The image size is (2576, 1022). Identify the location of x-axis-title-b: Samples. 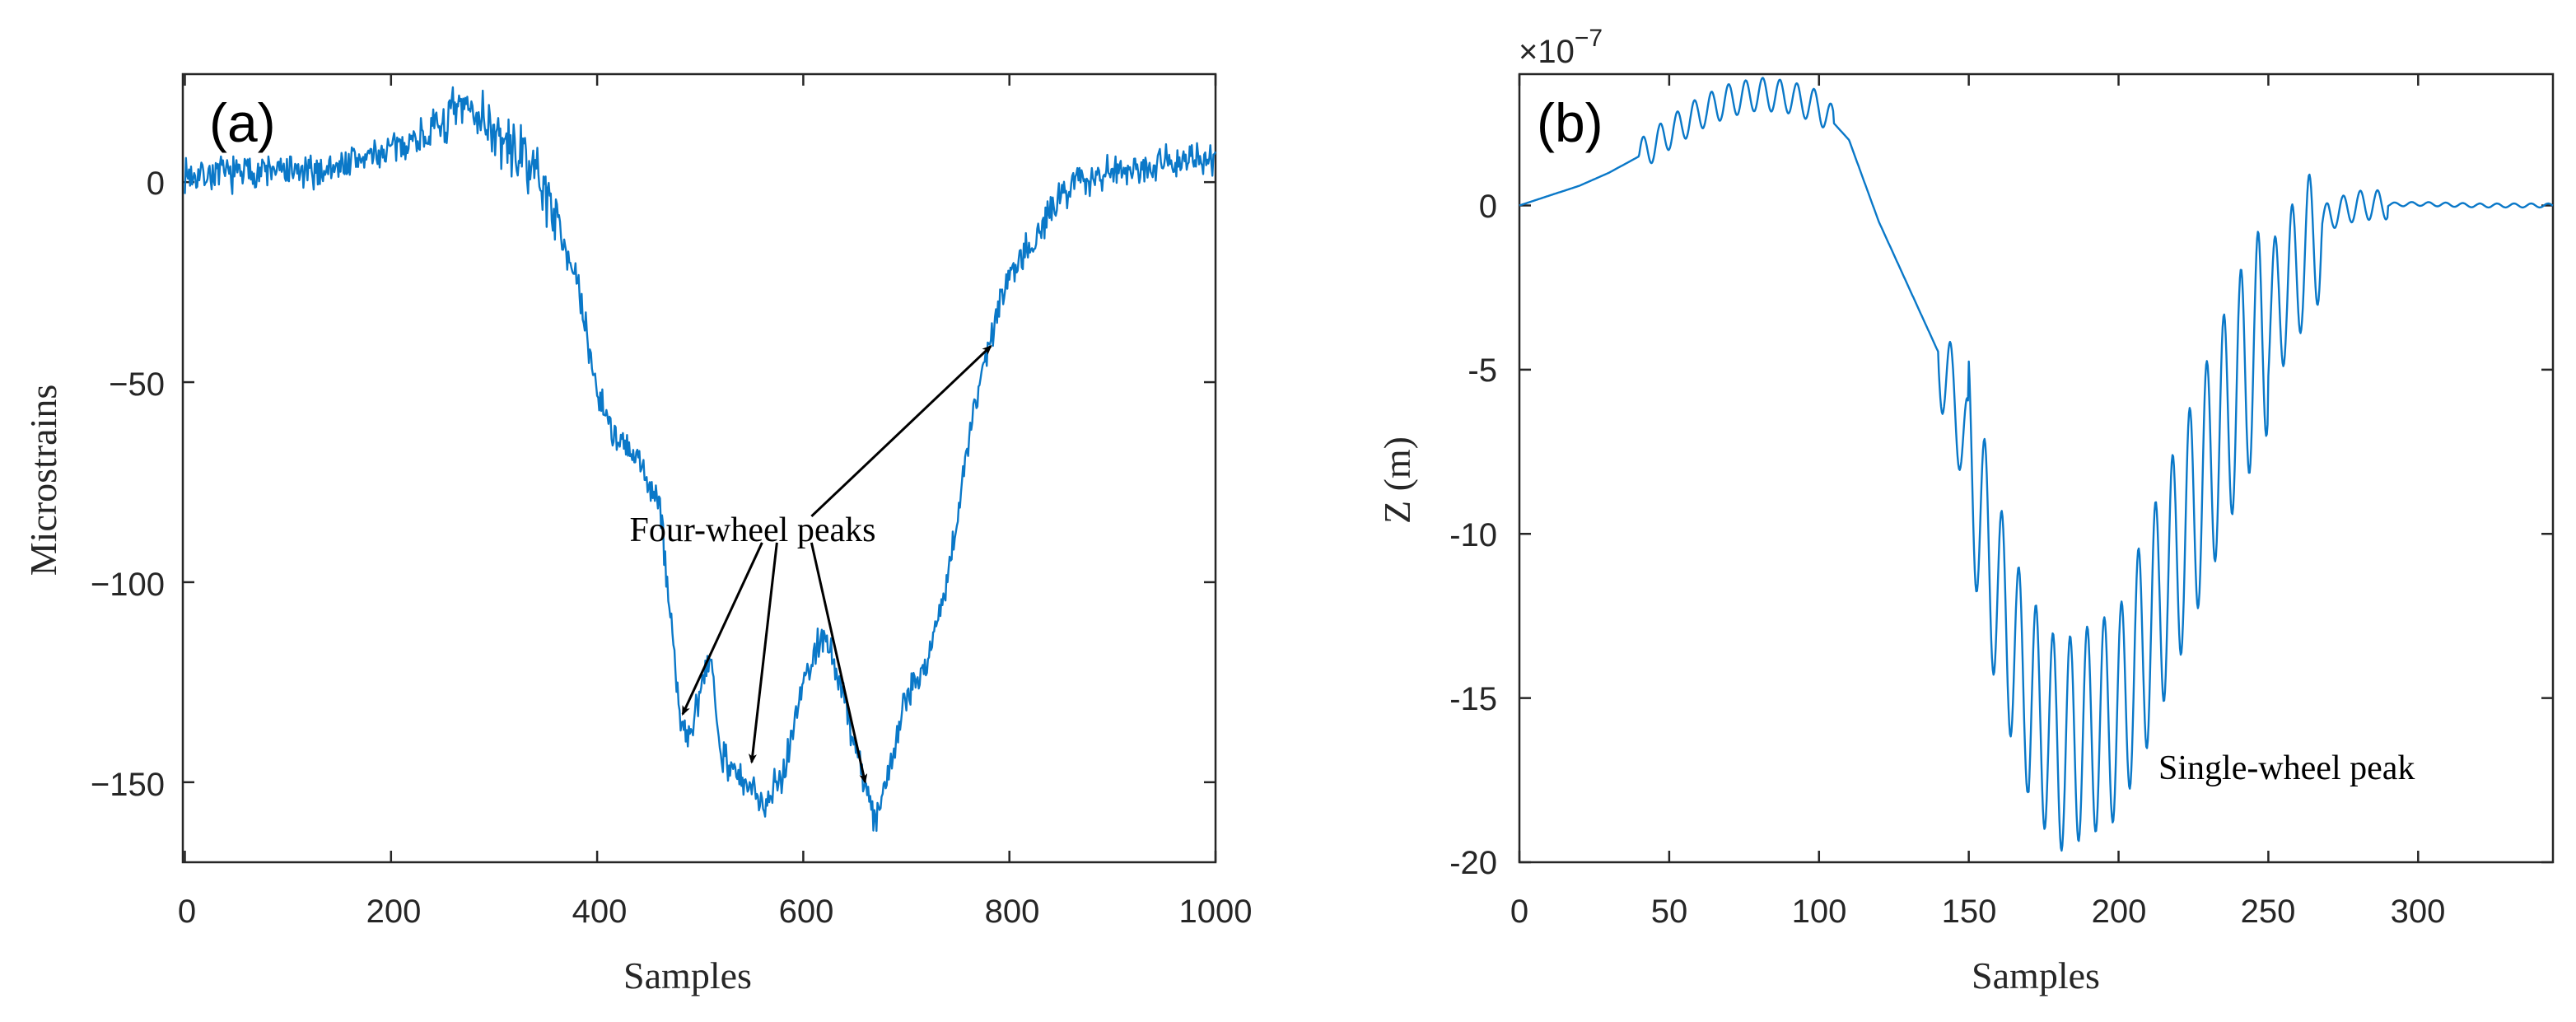
(2036, 975).